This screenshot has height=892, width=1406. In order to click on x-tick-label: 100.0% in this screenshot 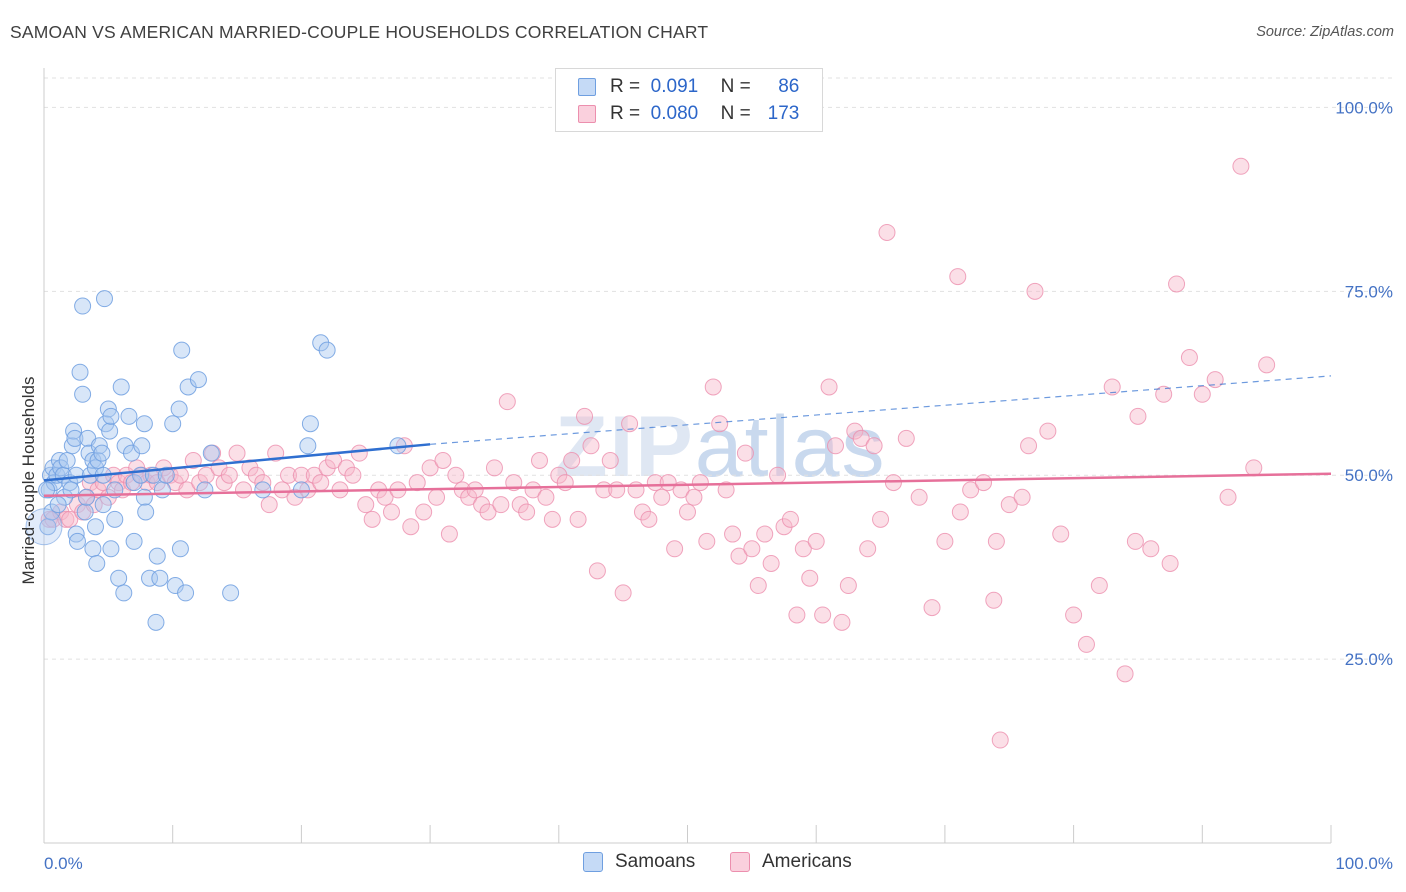, I will do `click(1364, 863)`.